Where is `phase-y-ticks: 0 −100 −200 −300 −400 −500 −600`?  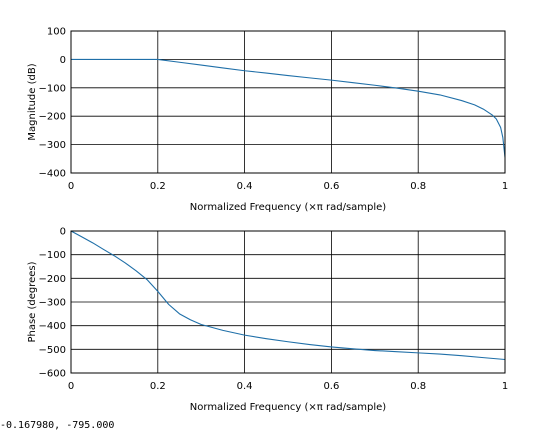
phase-y-ticks: 0 −100 −200 −300 −400 −500 −600 is located at coordinates (52, 303).